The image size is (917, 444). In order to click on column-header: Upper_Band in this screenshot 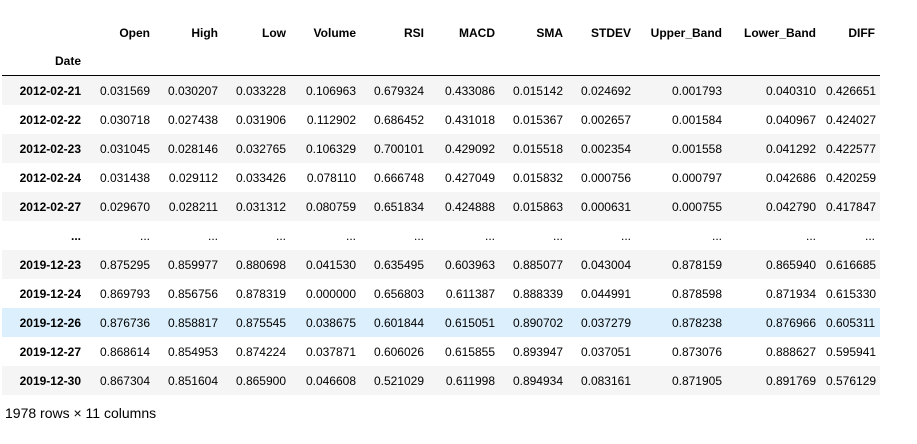, I will do `click(686, 32)`.